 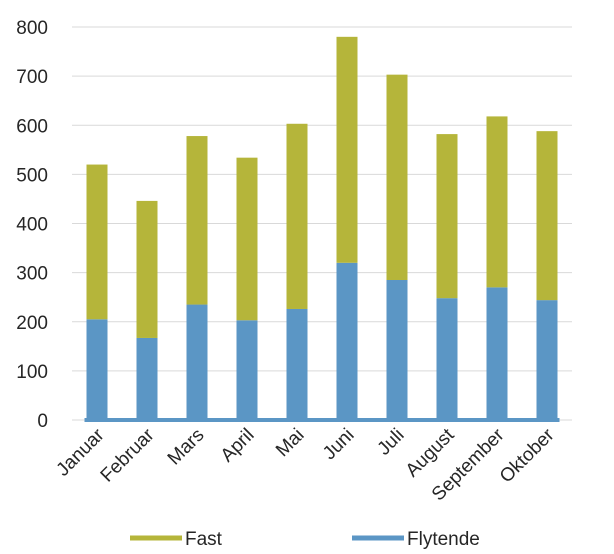 I want to click on bar-flytende-mai, so click(x=297, y=364).